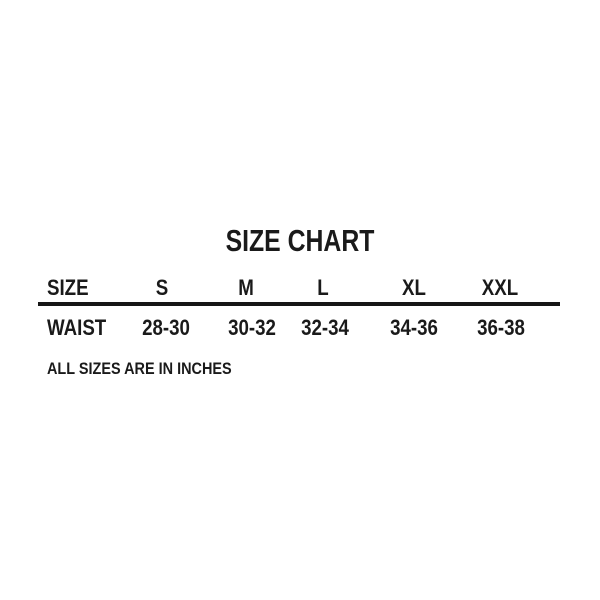 This screenshot has width=600, height=600. What do you see at coordinates (252, 327) in the screenshot?
I see `waist-value-m: 30-32` at bounding box center [252, 327].